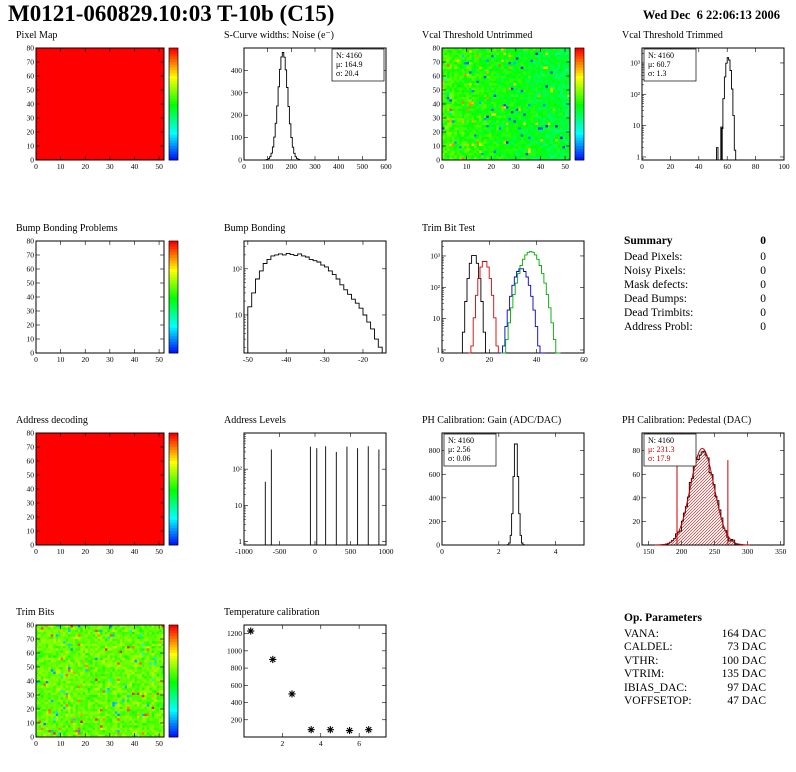  I want to click on op-parameter-label: IBIAS_DAC:, so click(656, 687).